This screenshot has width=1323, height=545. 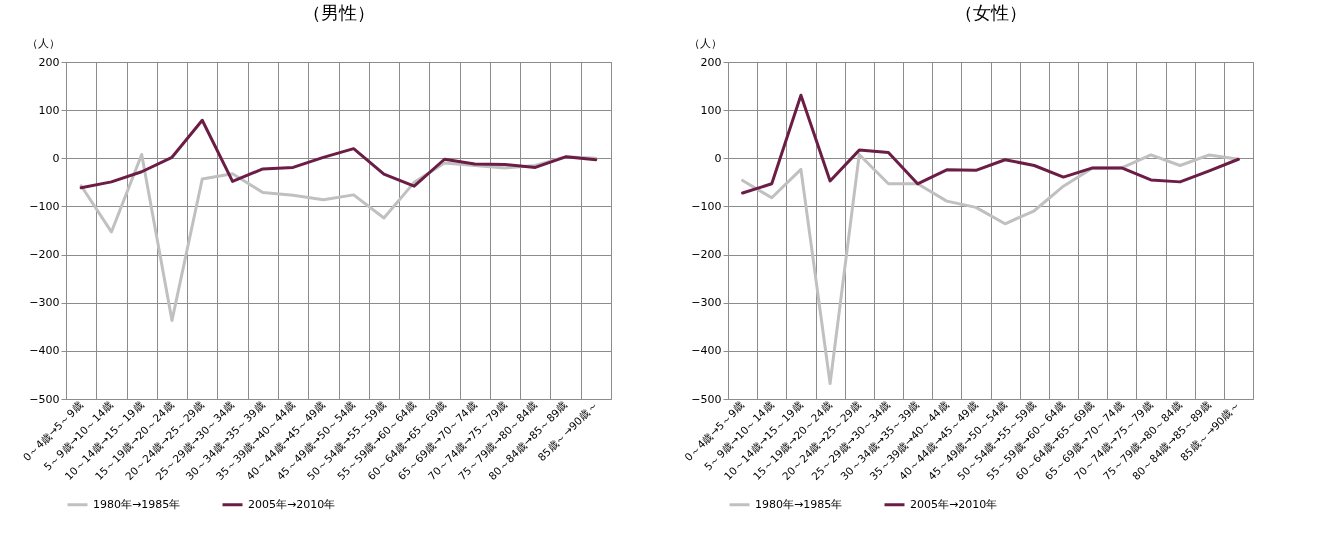 What do you see at coordinates (338, 12) in the screenshot?
I see `chart-title: （男性）` at bounding box center [338, 12].